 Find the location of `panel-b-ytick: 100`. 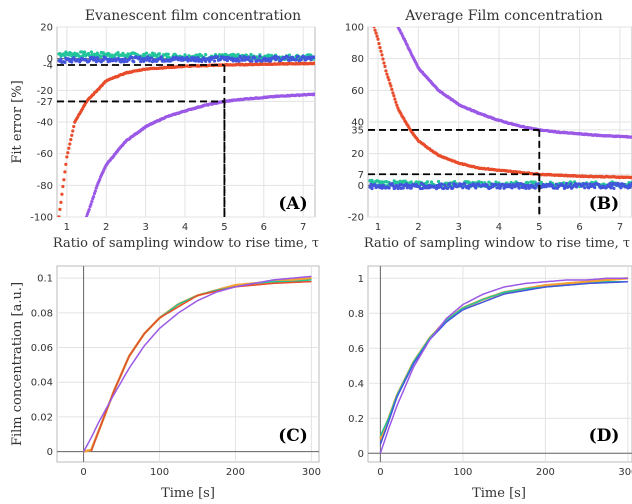

panel-b-ytick: 100 is located at coordinates (354, 28).